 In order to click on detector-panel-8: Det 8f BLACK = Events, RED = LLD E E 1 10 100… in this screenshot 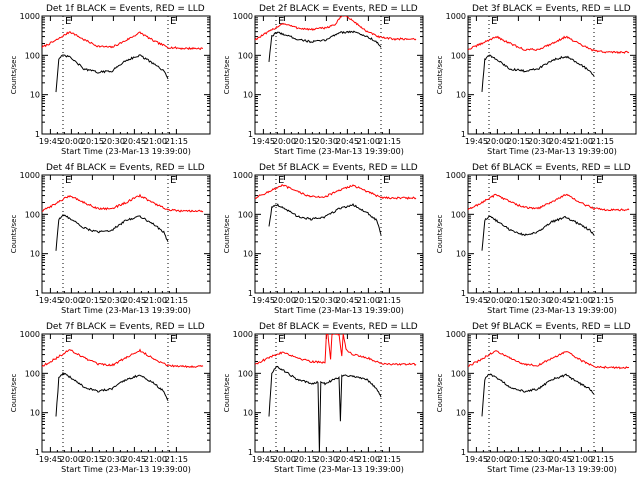, I will do `click(323, 398)`.